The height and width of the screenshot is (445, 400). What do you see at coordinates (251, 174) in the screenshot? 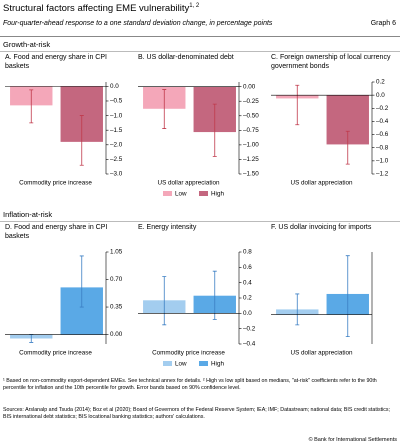
I see `y-tick-label: –1.50` at bounding box center [251, 174].